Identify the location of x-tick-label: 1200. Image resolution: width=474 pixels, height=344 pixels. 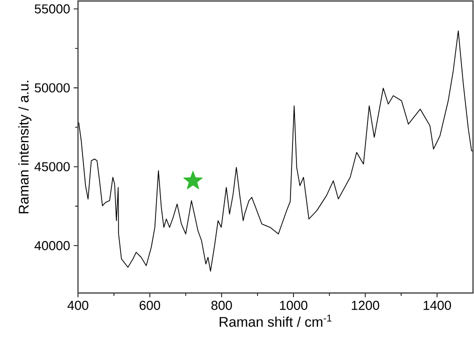
(366, 305).